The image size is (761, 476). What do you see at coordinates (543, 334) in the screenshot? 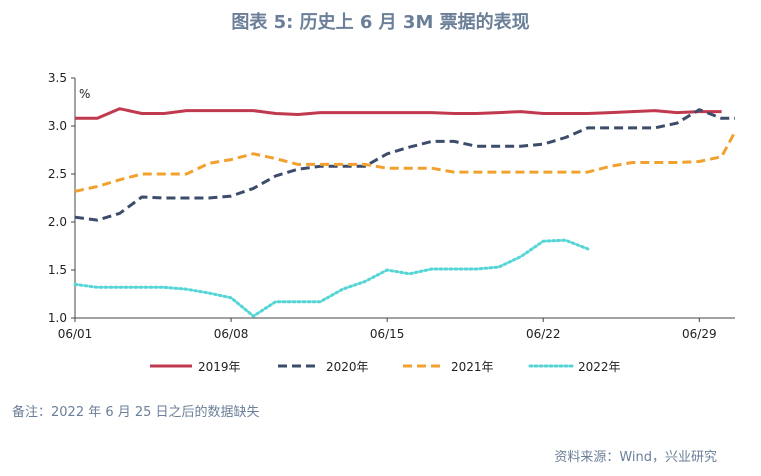
I see `x-tick-label: 06/22` at bounding box center [543, 334].